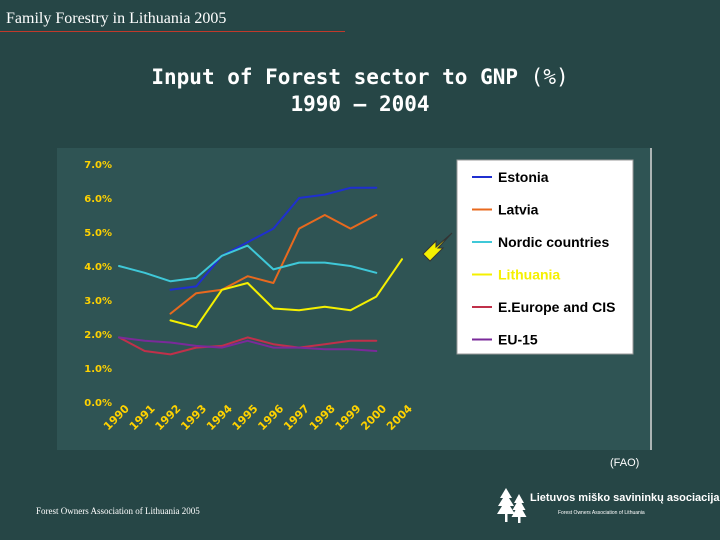 The width and height of the screenshot is (720, 540). Describe the element at coordinates (360, 104) in the screenshot. I see `slide-subtitle: 1990 – 2004` at that location.